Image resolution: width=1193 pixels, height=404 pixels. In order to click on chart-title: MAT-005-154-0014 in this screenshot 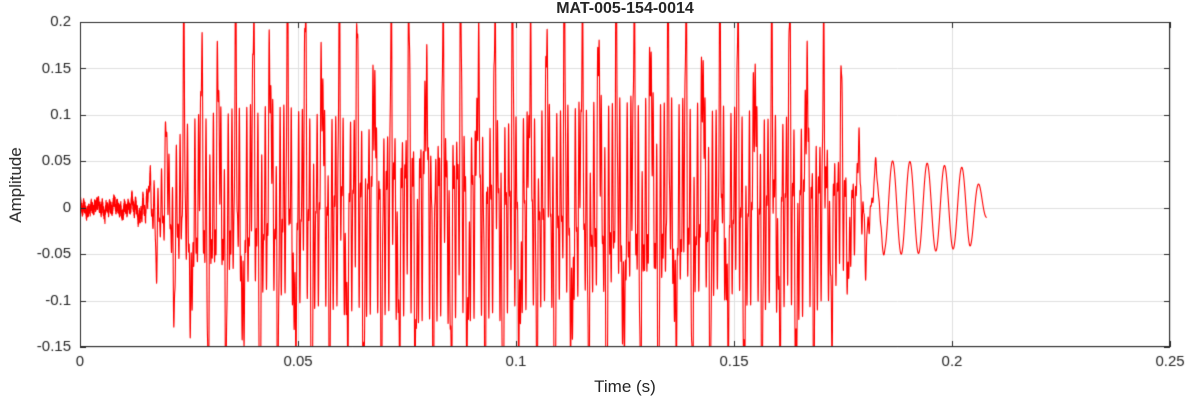, I will do `click(625, 8)`.